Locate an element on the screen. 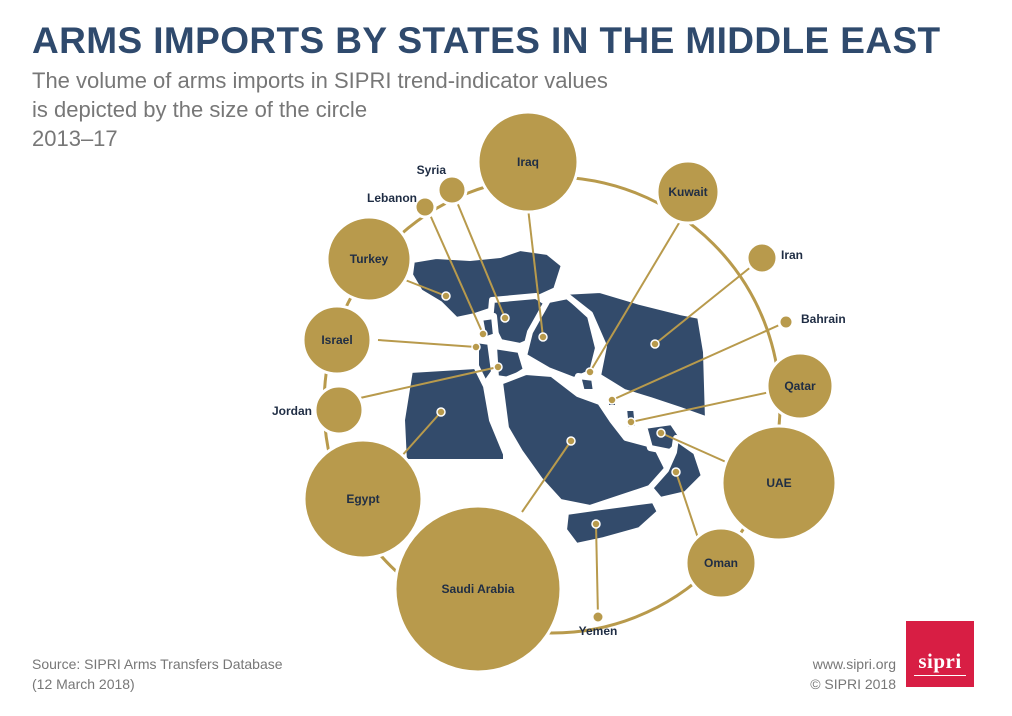 The width and height of the screenshot is (1012, 716). label-qatar: Qatar is located at coordinates (800, 386).